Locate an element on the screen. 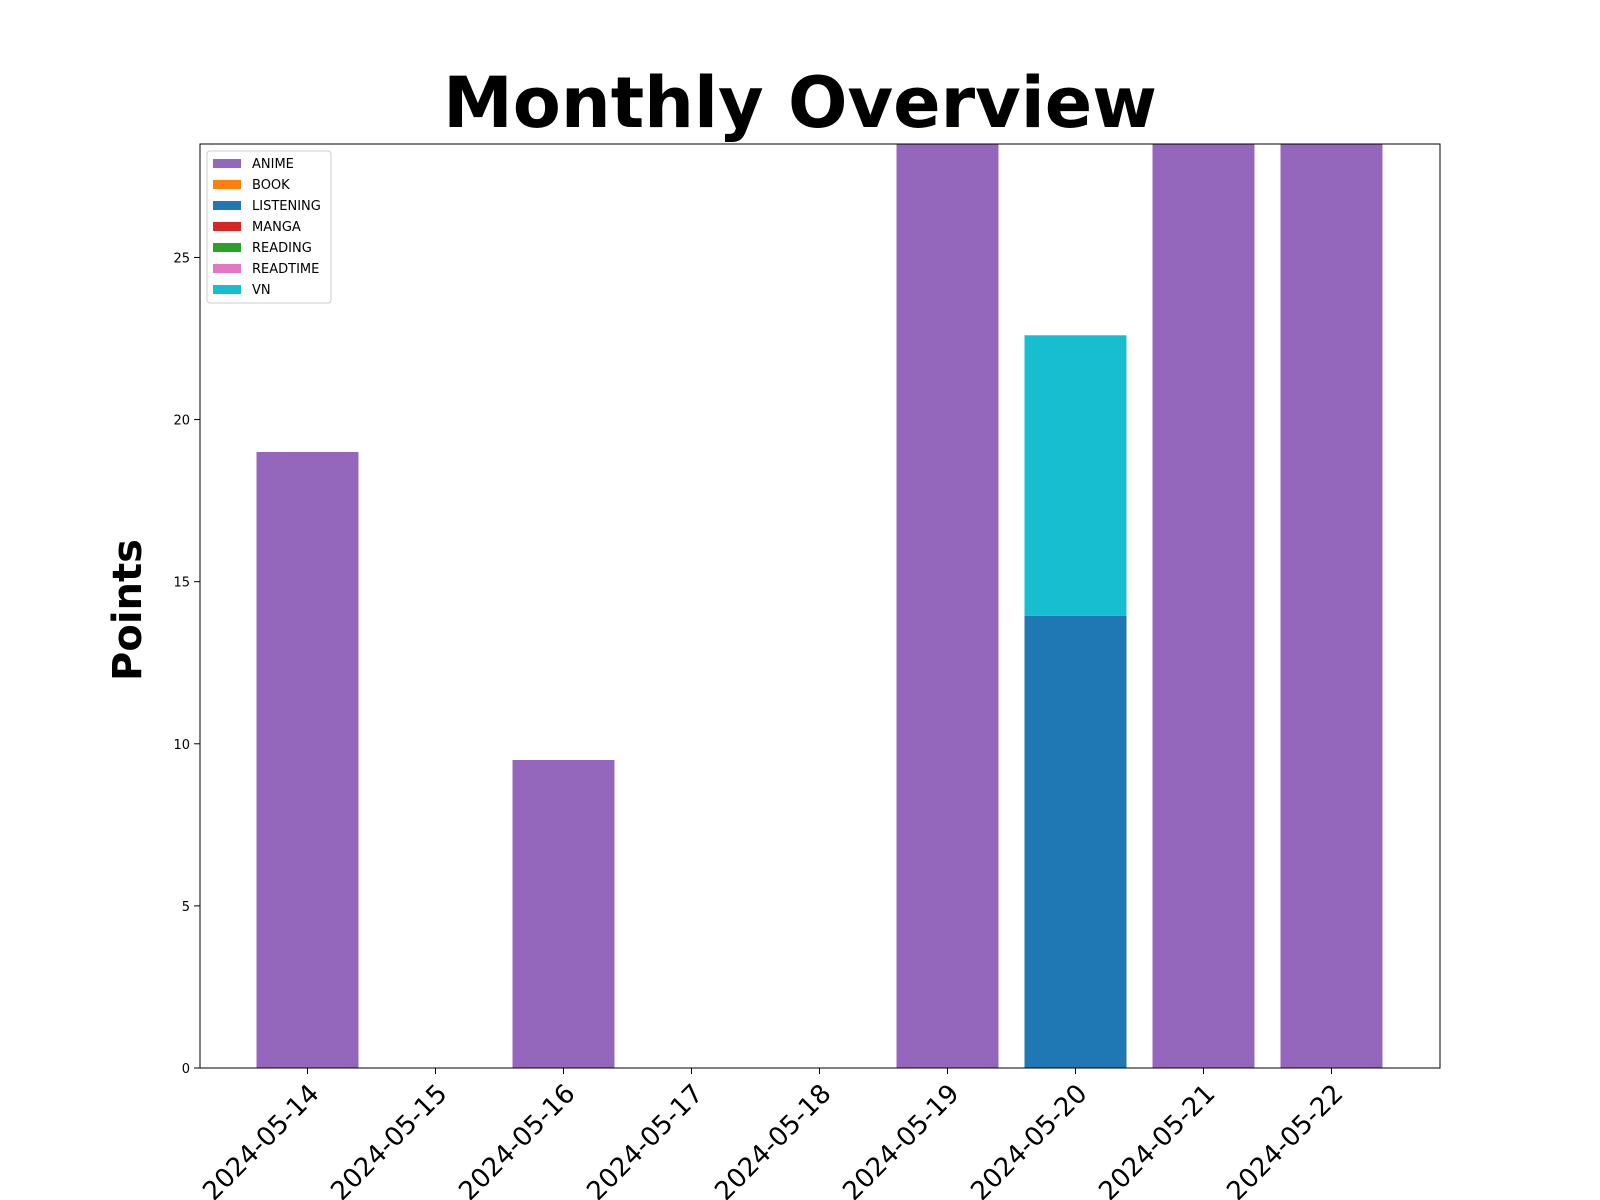 This screenshot has width=1600, height=1200. y-tick-label: 10 is located at coordinates (181, 745).